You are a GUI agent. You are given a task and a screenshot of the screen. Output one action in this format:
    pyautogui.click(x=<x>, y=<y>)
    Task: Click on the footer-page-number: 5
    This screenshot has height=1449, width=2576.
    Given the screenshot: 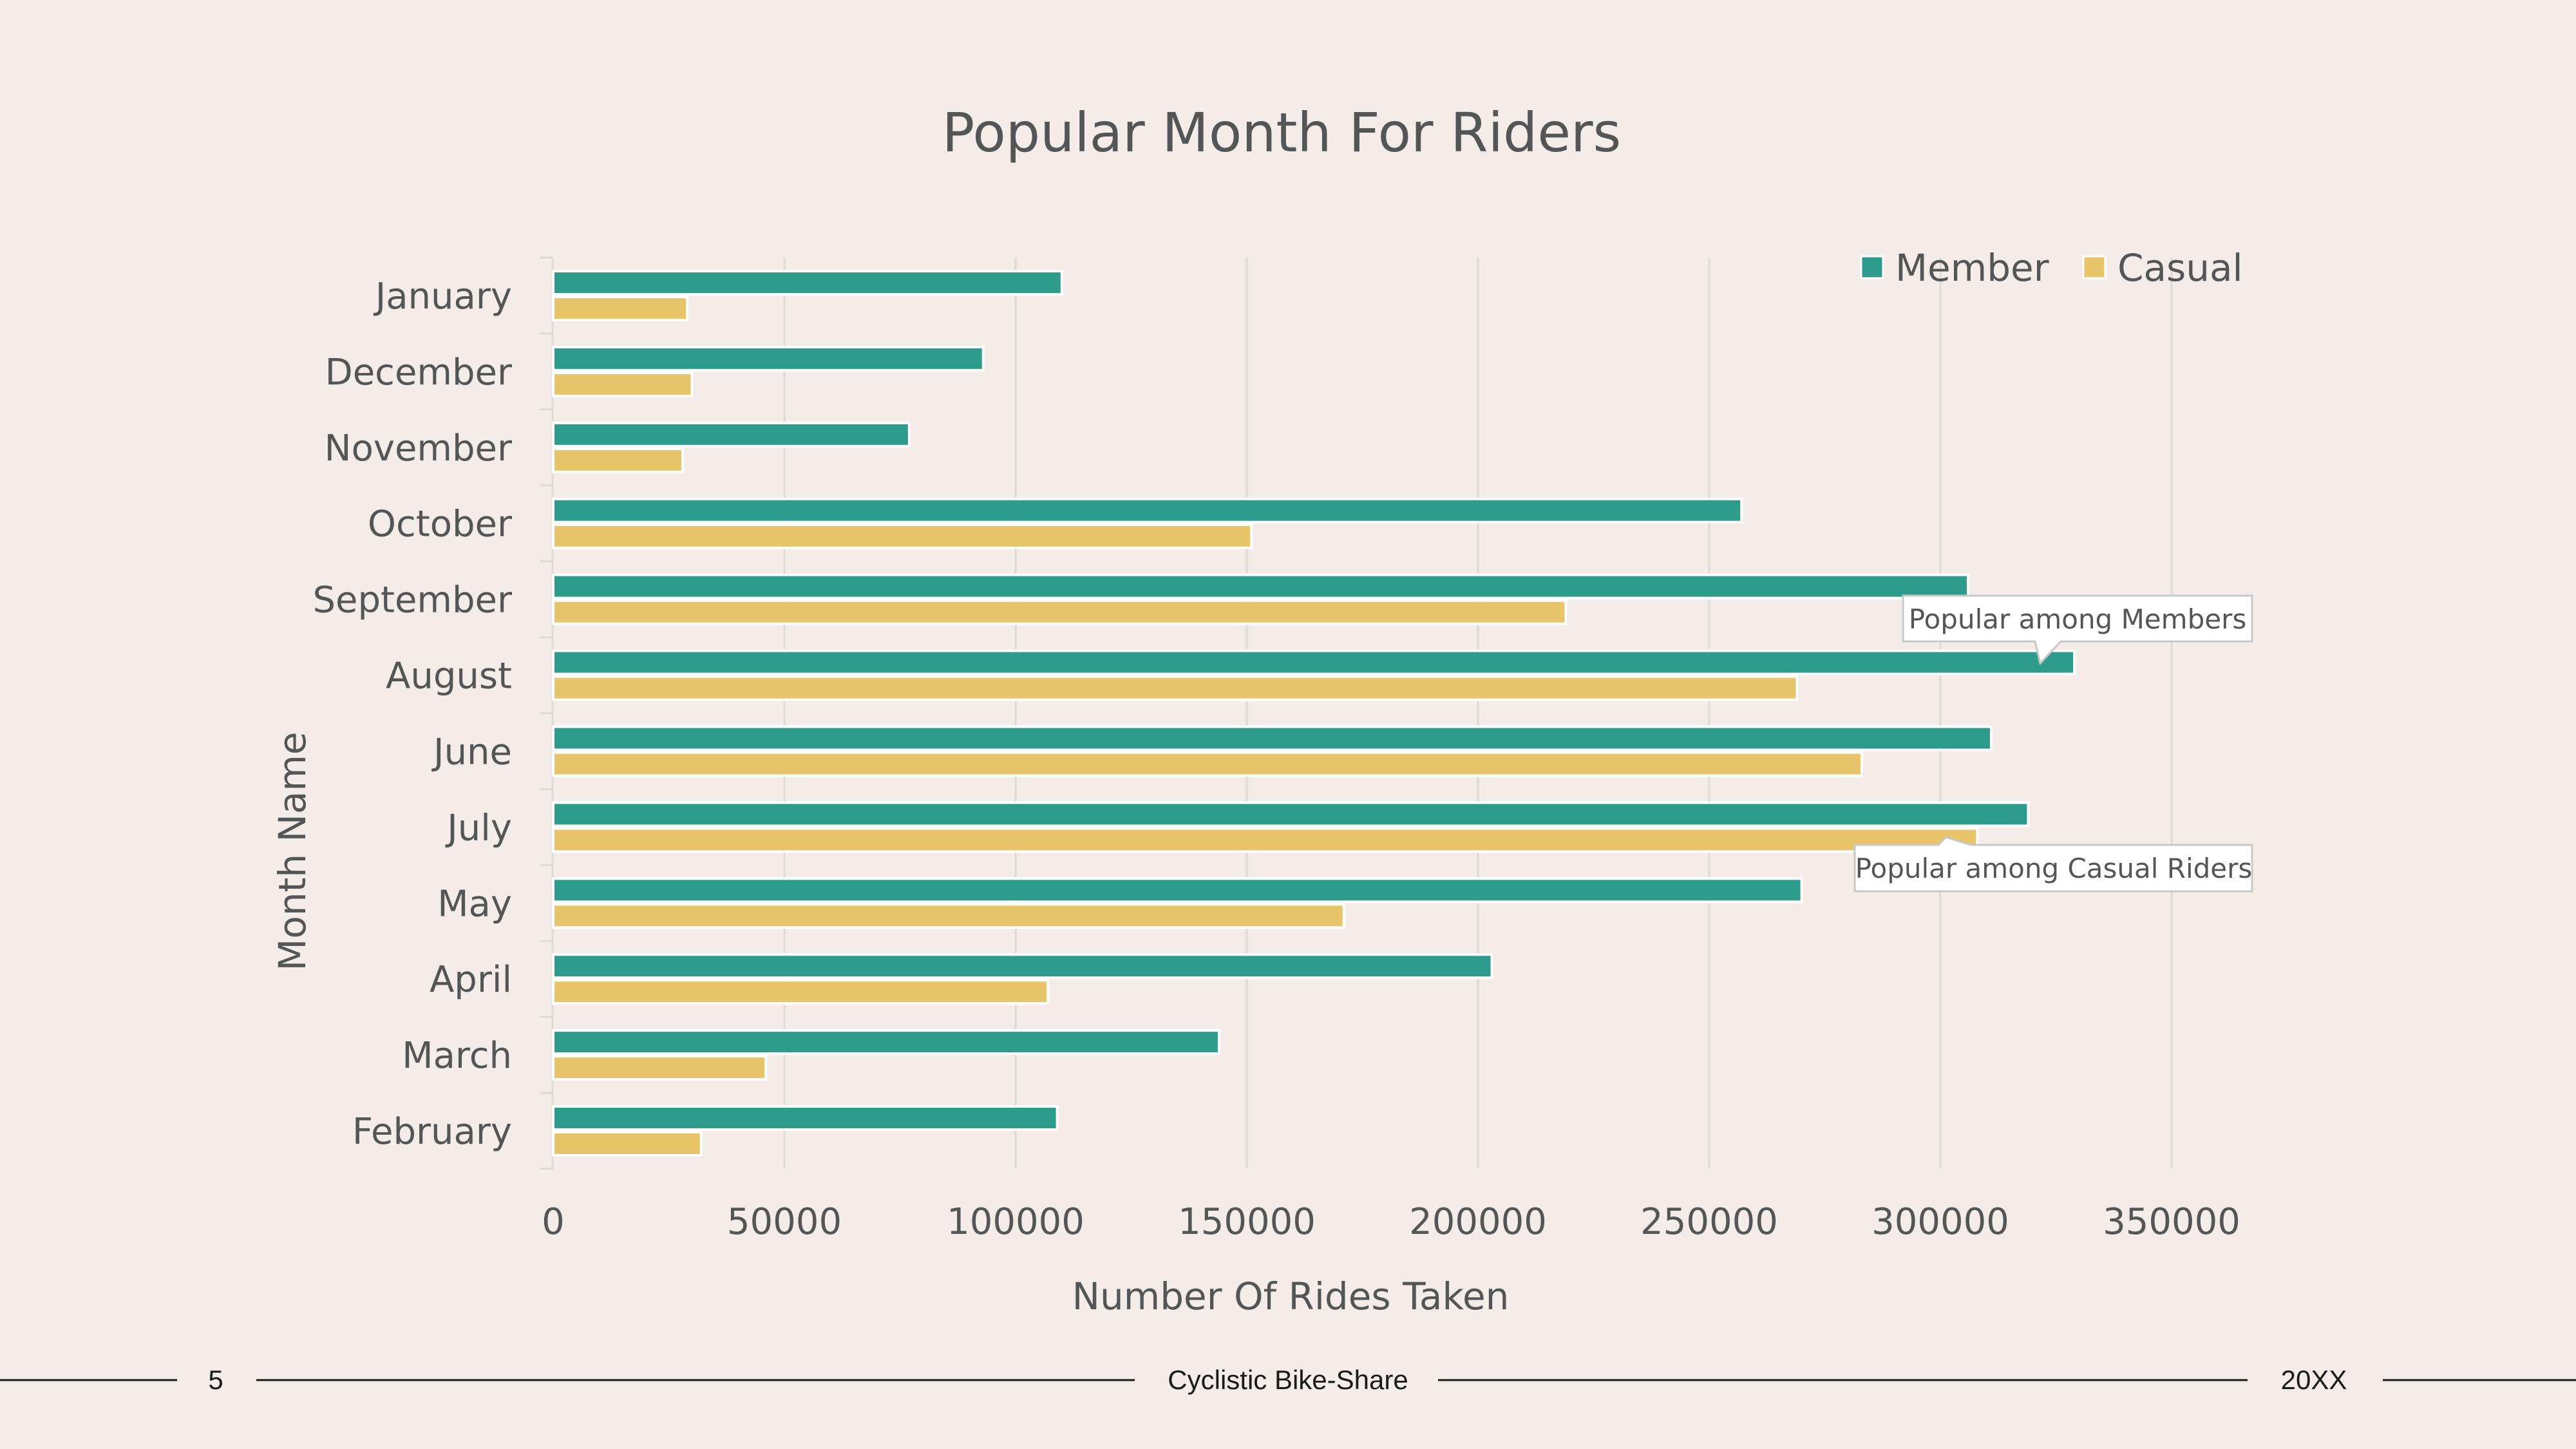 What is the action you would take?
    pyautogui.click(x=215, y=1380)
    